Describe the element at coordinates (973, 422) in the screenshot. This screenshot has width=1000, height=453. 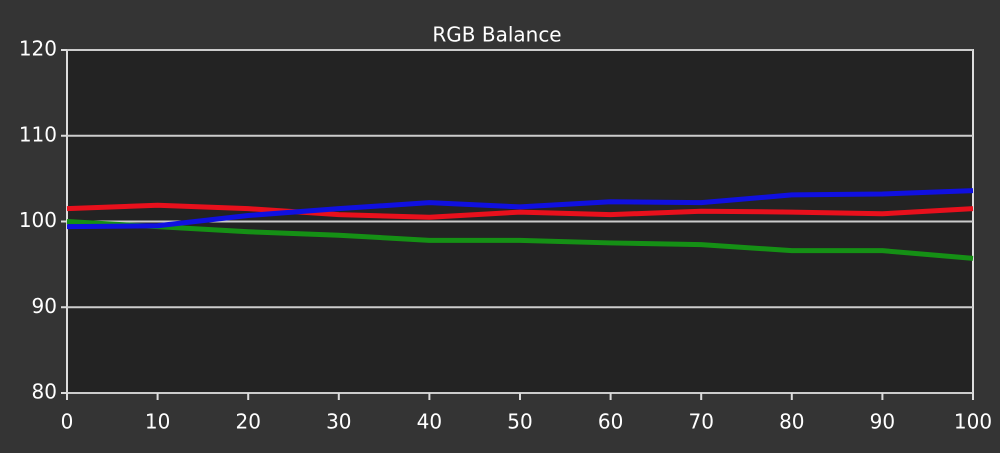
I see `x-tick-label: 100` at that location.